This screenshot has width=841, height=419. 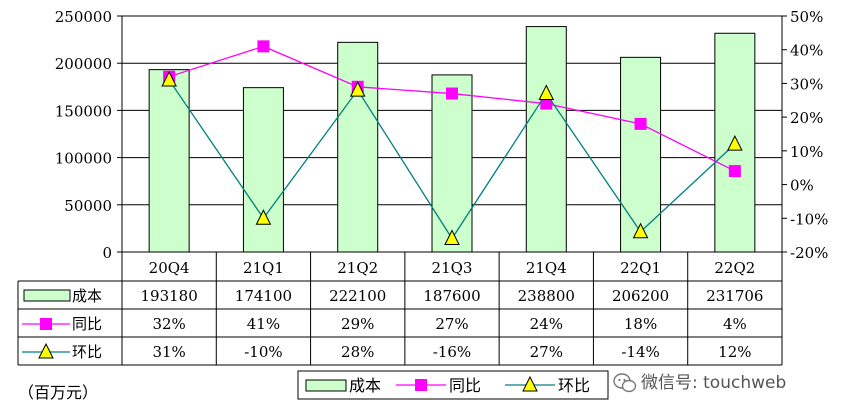 What do you see at coordinates (809, 253) in the screenshot?
I see `right-tick-label: -20%` at bounding box center [809, 253].